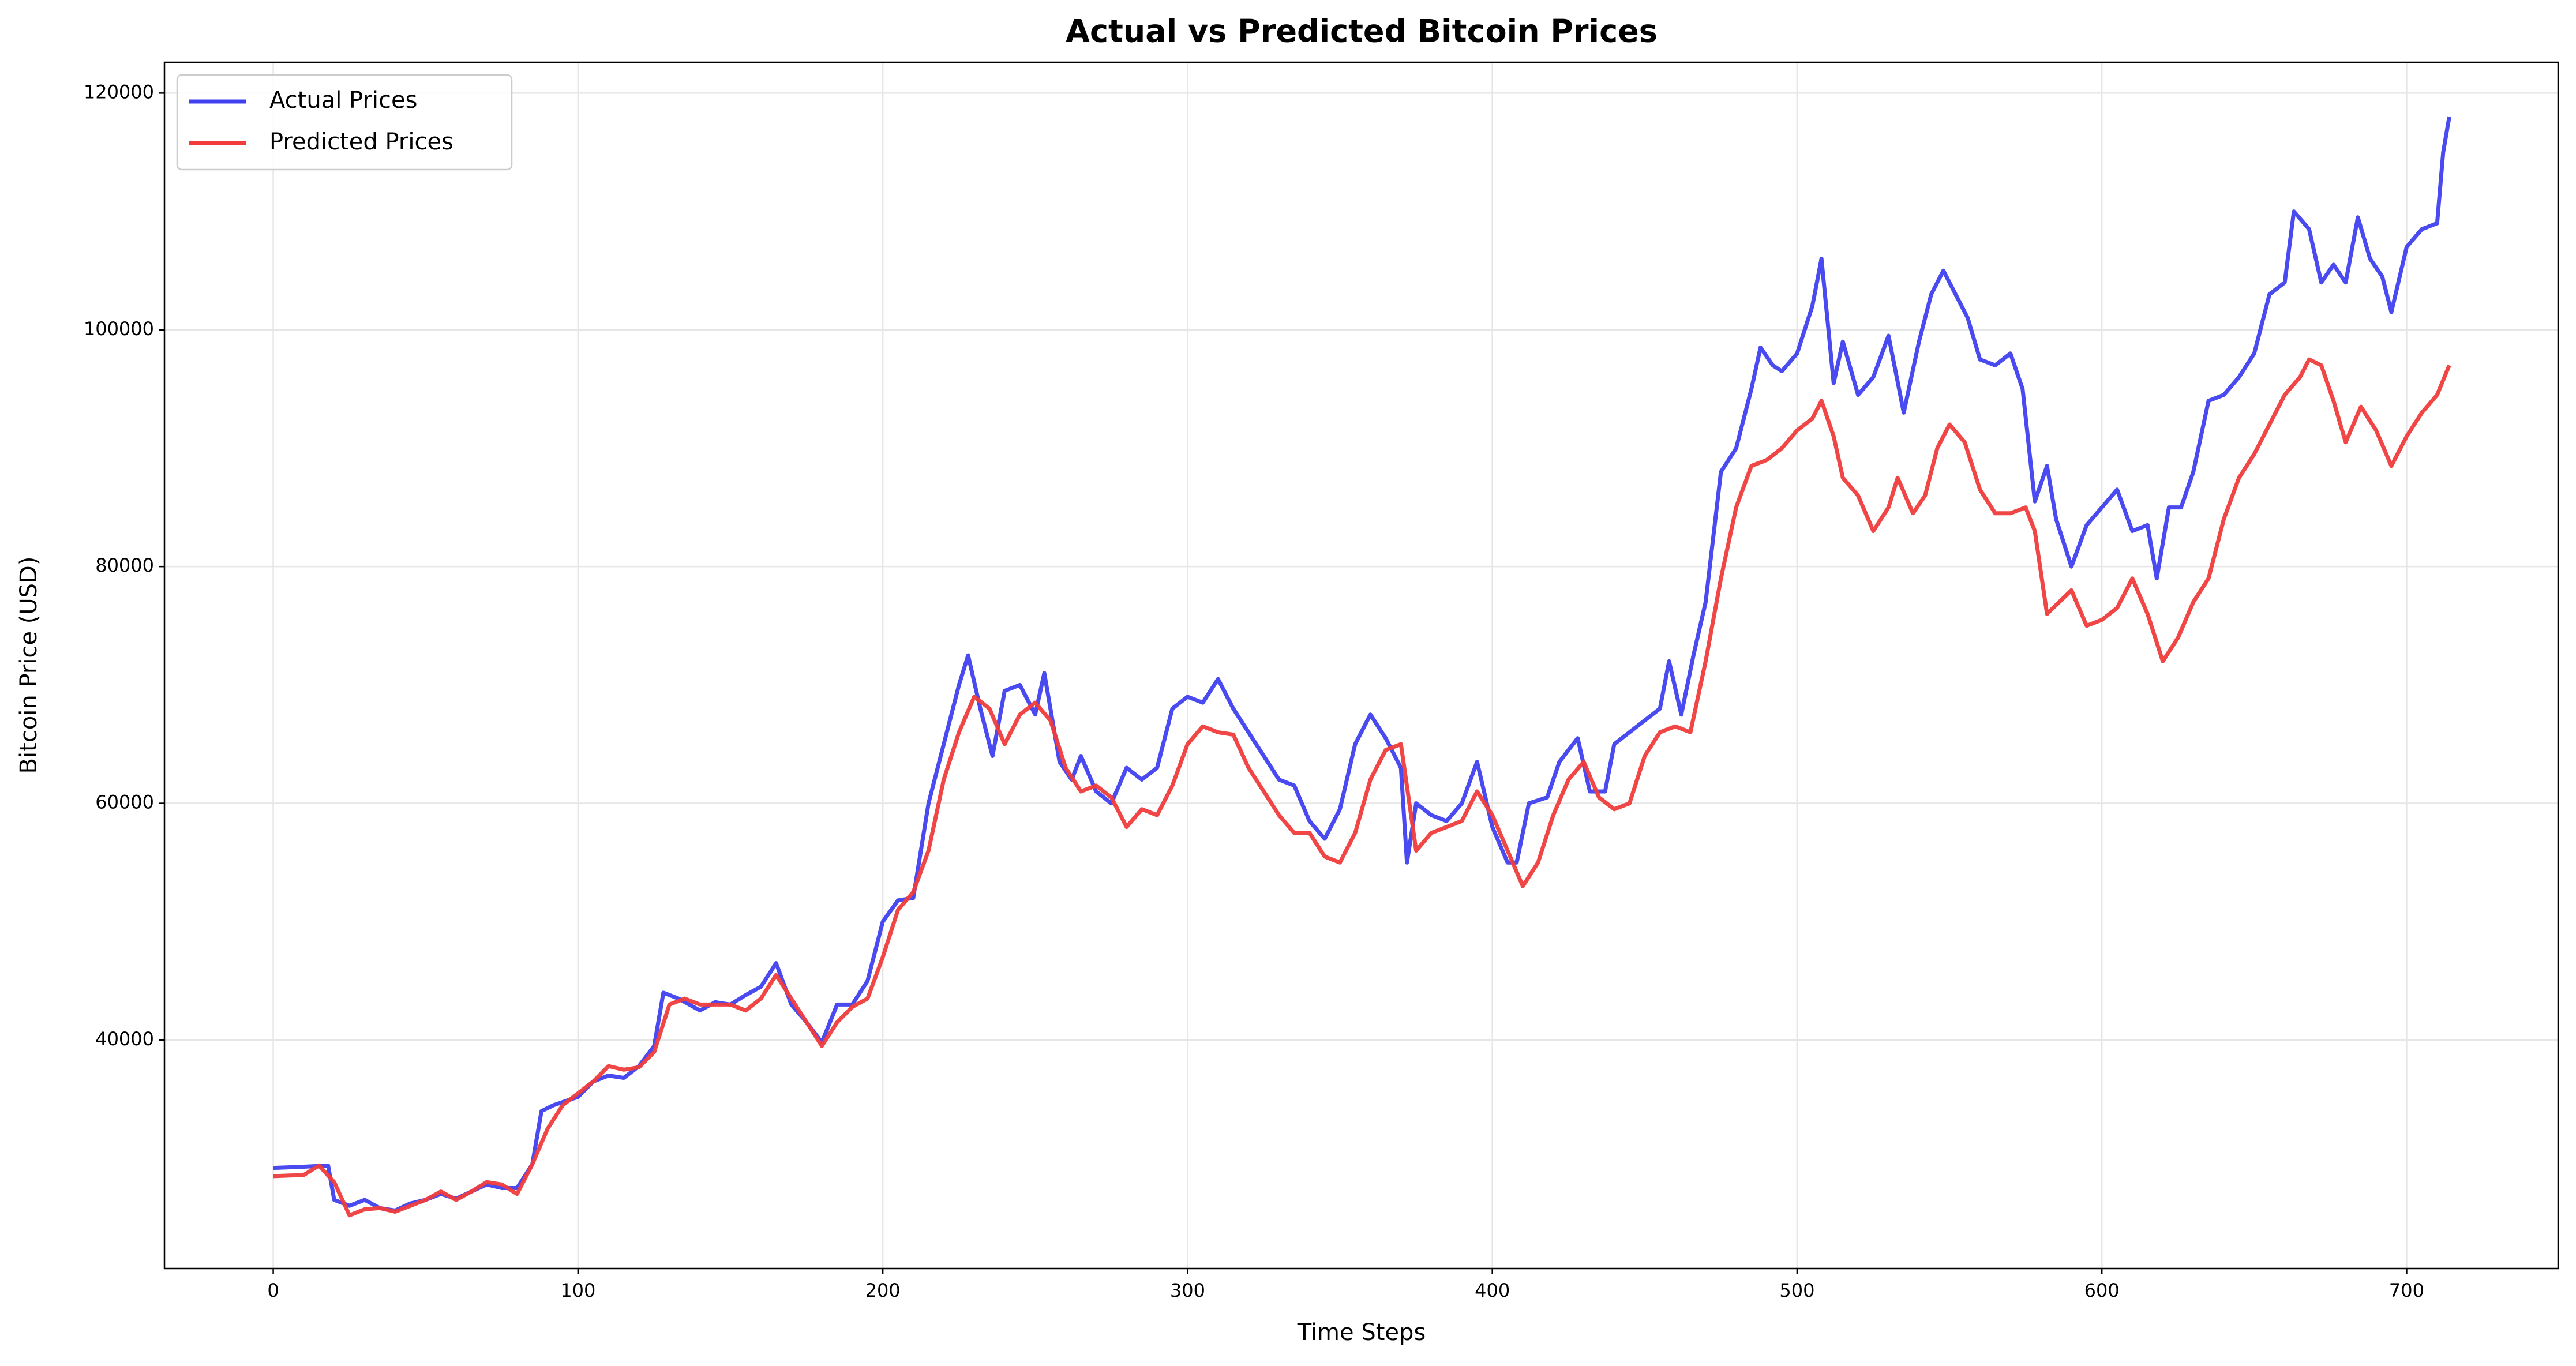 The image size is (2576, 1366). Describe the element at coordinates (344, 122) in the screenshot. I see `legend-box` at that location.